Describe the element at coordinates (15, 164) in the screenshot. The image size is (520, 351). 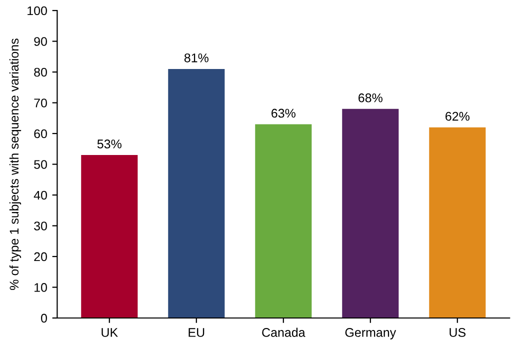
I see `y-axis-title: % of type 1 subjects with sequence variations` at that location.